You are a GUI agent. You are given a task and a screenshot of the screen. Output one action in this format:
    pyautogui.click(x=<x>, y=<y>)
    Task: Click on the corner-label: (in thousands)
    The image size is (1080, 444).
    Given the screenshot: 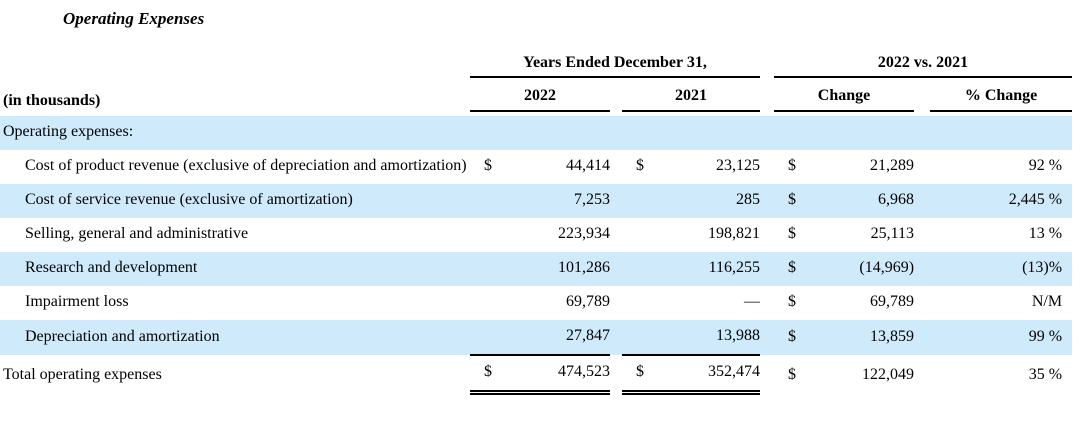 What is the action you would take?
    pyautogui.click(x=52, y=100)
    